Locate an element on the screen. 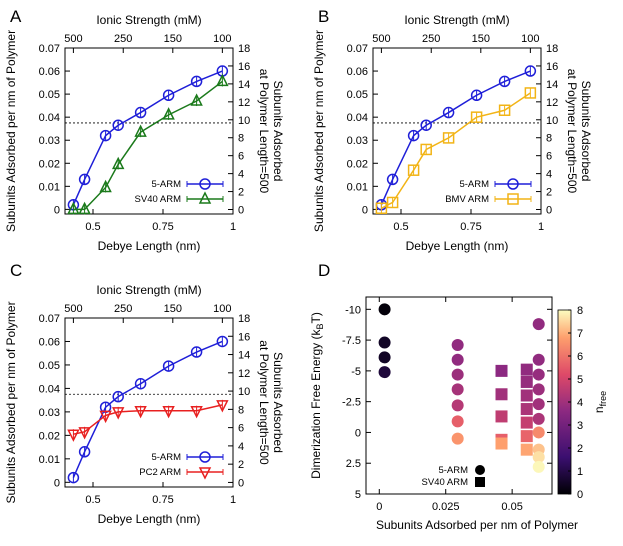  y-tick-label: -10 is located at coordinates (353, 310).